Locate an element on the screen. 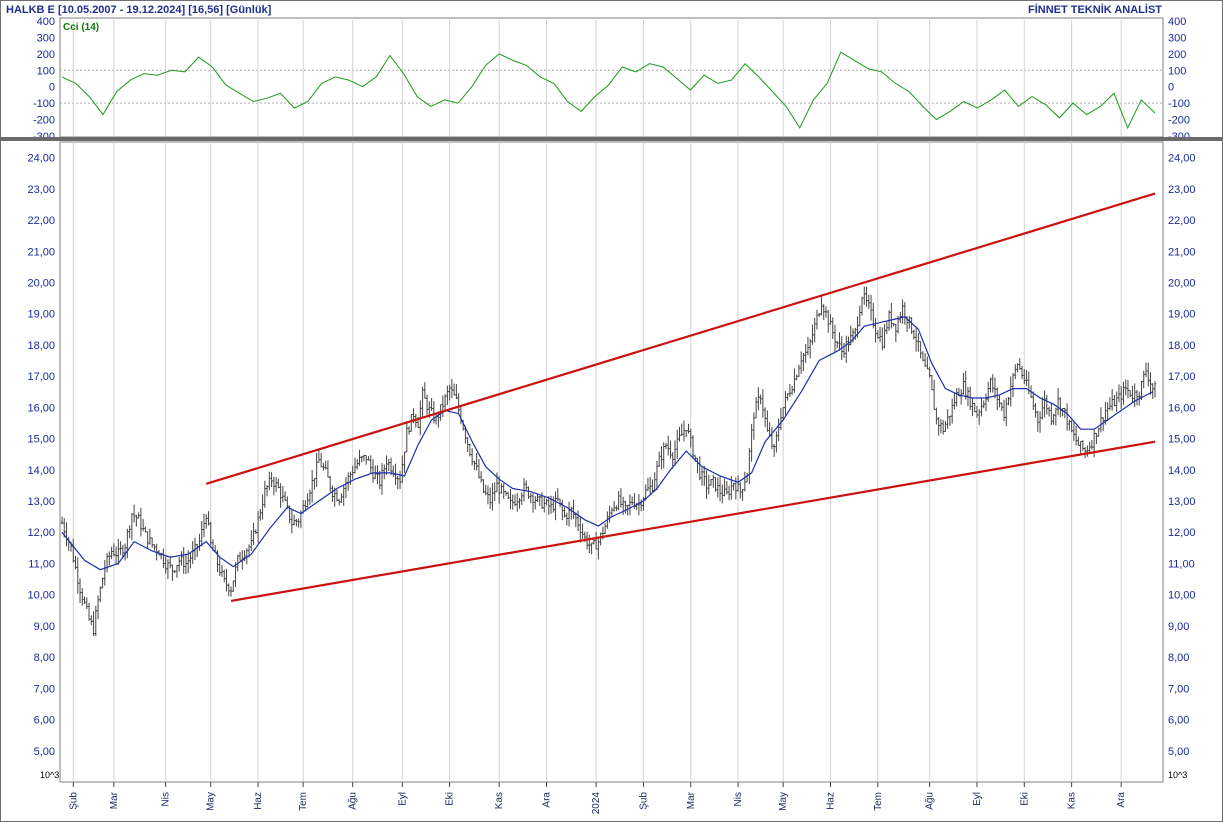 The image size is (1223, 822). price-y-tick-right: 9,00 is located at coordinates (1178, 627).